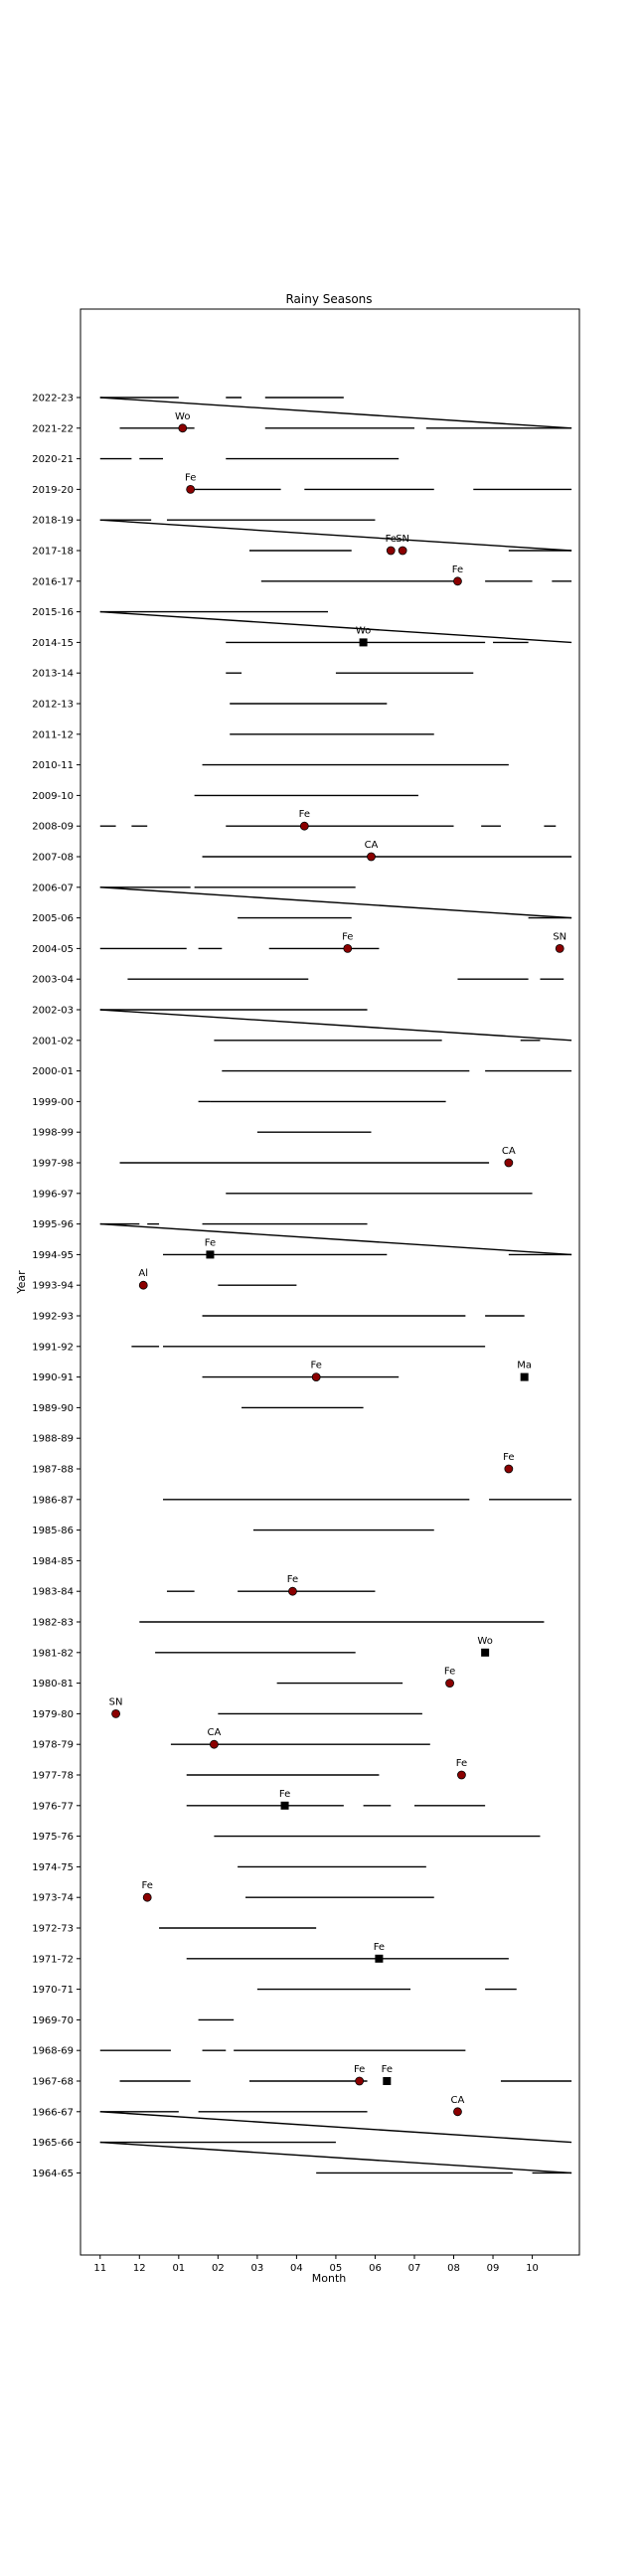 The image size is (644, 2576). I want to click on event-marker-label: Al, so click(143, 1273).